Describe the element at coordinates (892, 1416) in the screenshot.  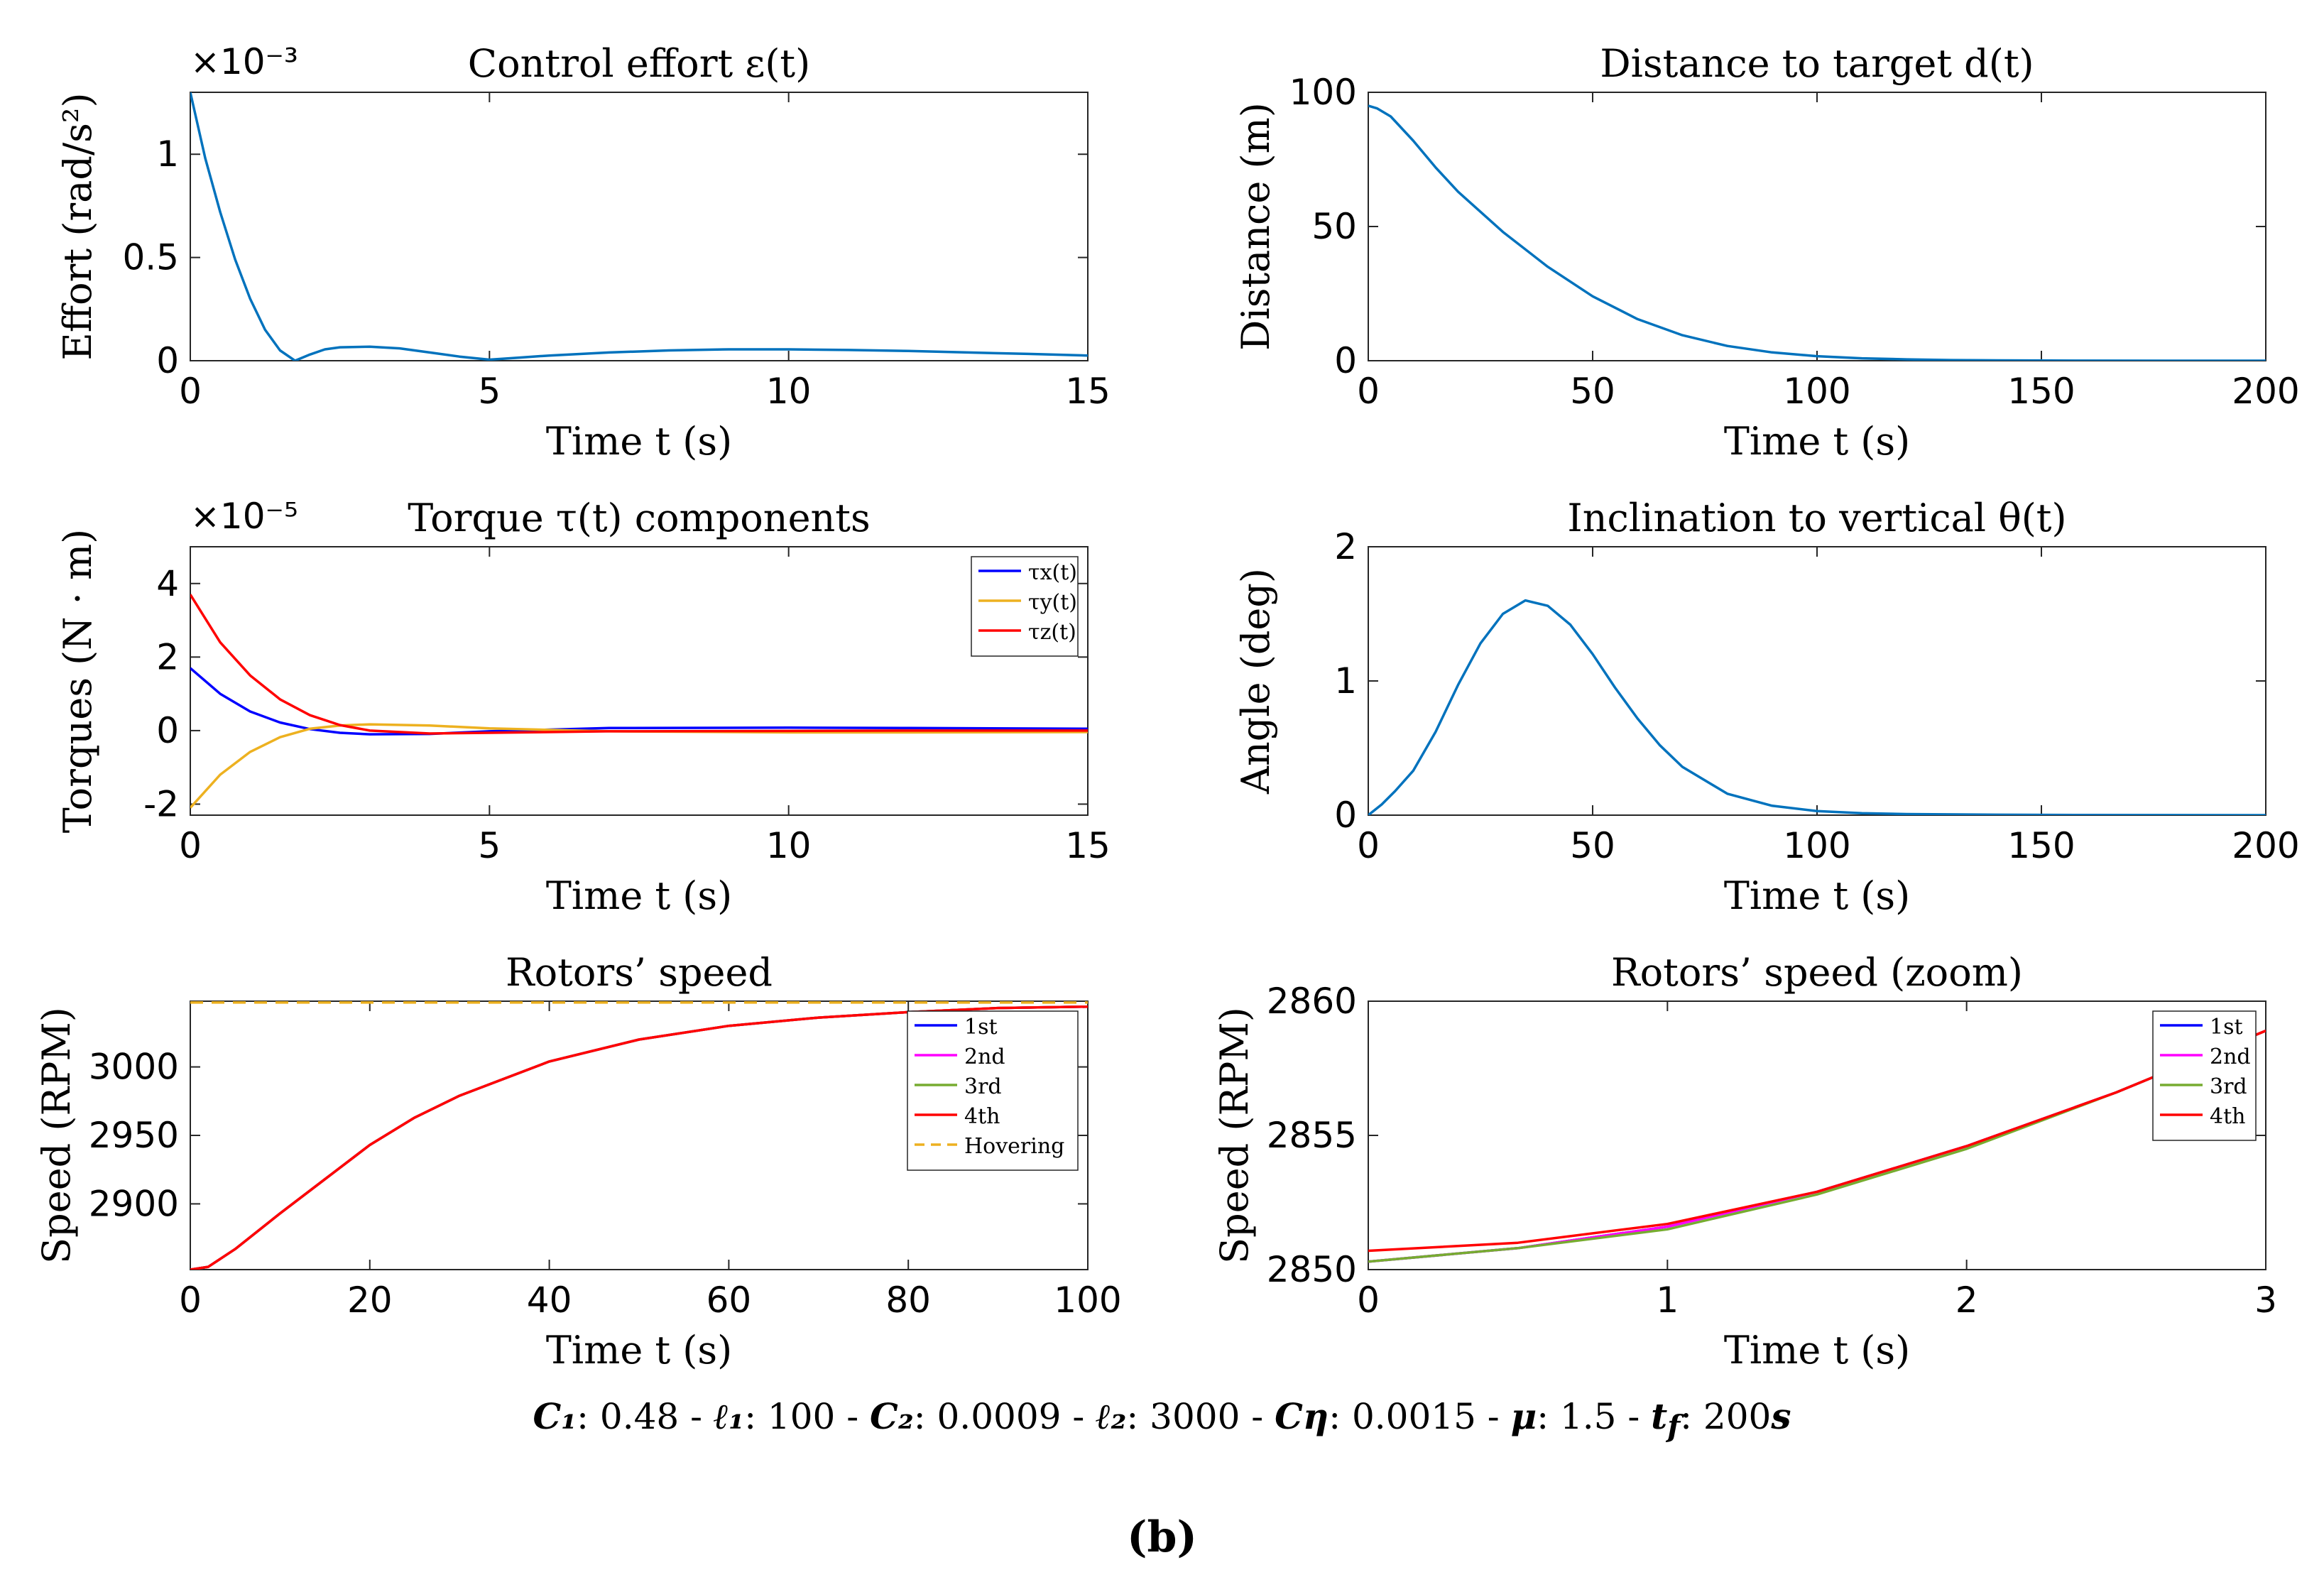
I see `c2-symbol: C₂` at that location.